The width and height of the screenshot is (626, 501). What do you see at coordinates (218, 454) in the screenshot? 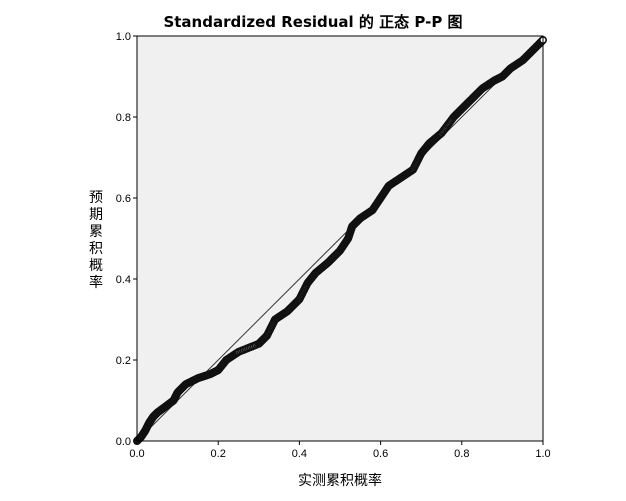
I see `x-tick-label: 0.2` at bounding box center [218, 454].